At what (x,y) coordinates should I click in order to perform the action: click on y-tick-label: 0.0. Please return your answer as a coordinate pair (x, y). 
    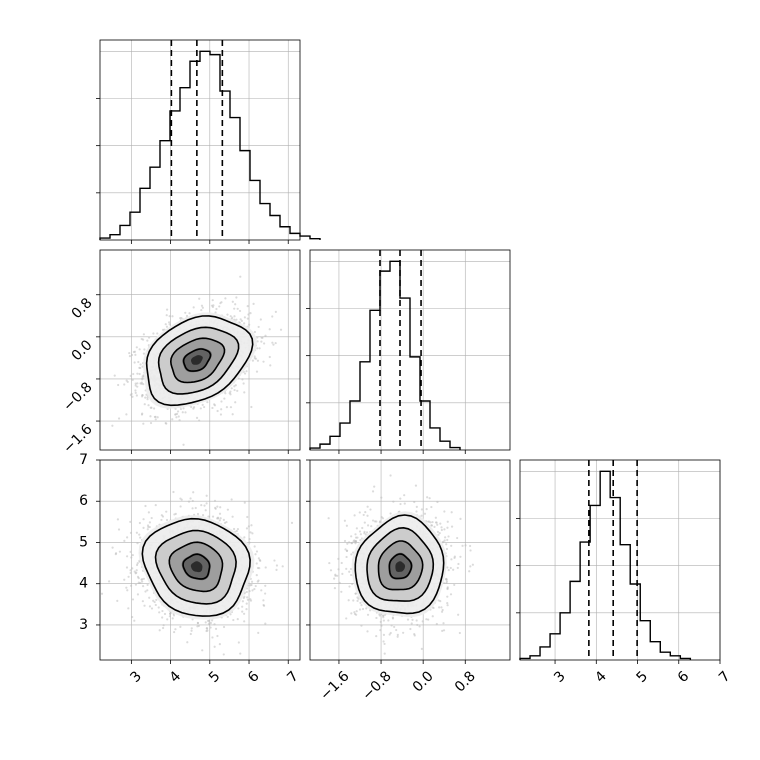
    Looking at the image, I should click on (82, 350).